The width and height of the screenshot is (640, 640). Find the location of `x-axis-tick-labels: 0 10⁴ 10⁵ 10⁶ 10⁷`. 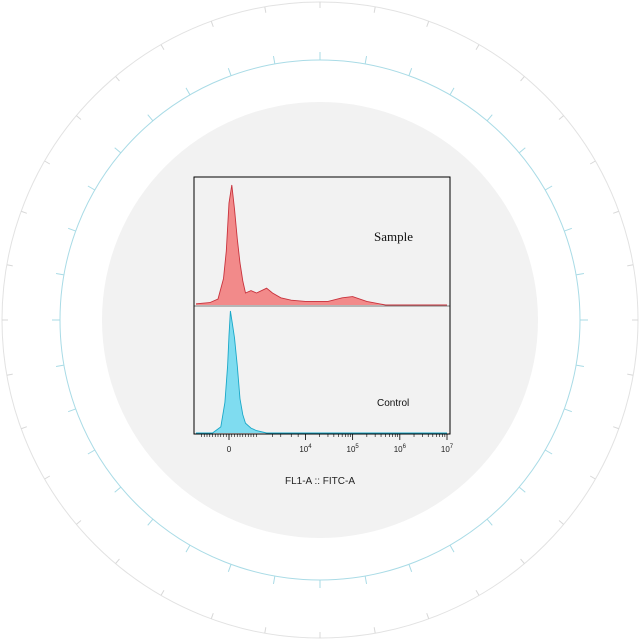

x-axis-tick-labels: 0 10⁴ 10⁵ 10⁶ 10⁷ is located at coordinates (340, 444).